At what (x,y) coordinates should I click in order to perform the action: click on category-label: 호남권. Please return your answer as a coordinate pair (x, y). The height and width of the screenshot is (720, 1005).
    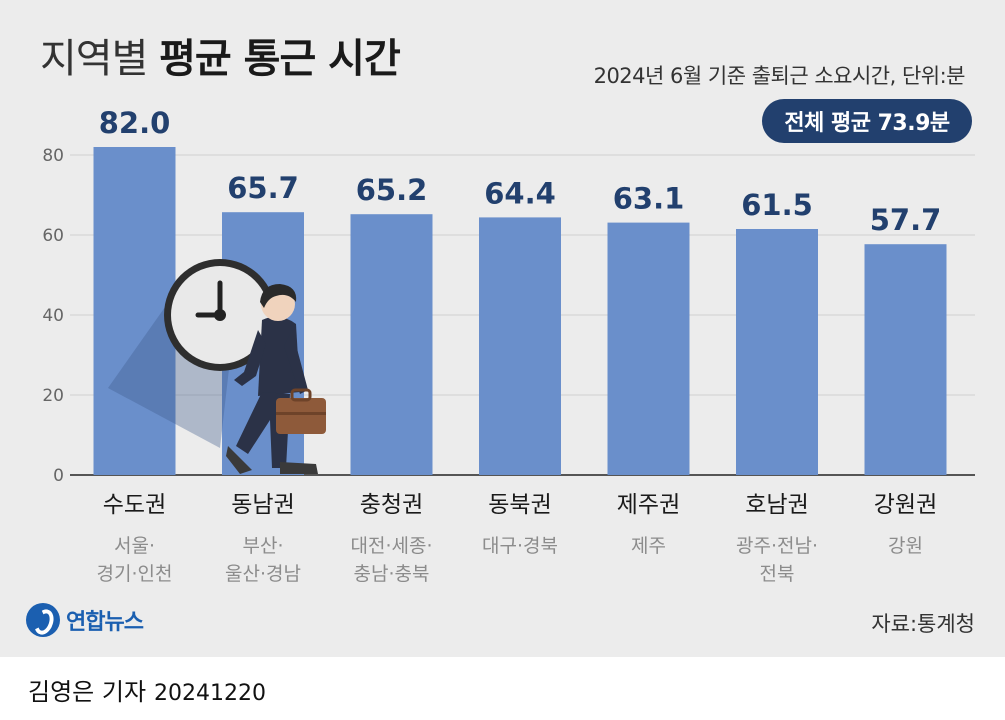
    Looking at the image, I should click on (776, 505).